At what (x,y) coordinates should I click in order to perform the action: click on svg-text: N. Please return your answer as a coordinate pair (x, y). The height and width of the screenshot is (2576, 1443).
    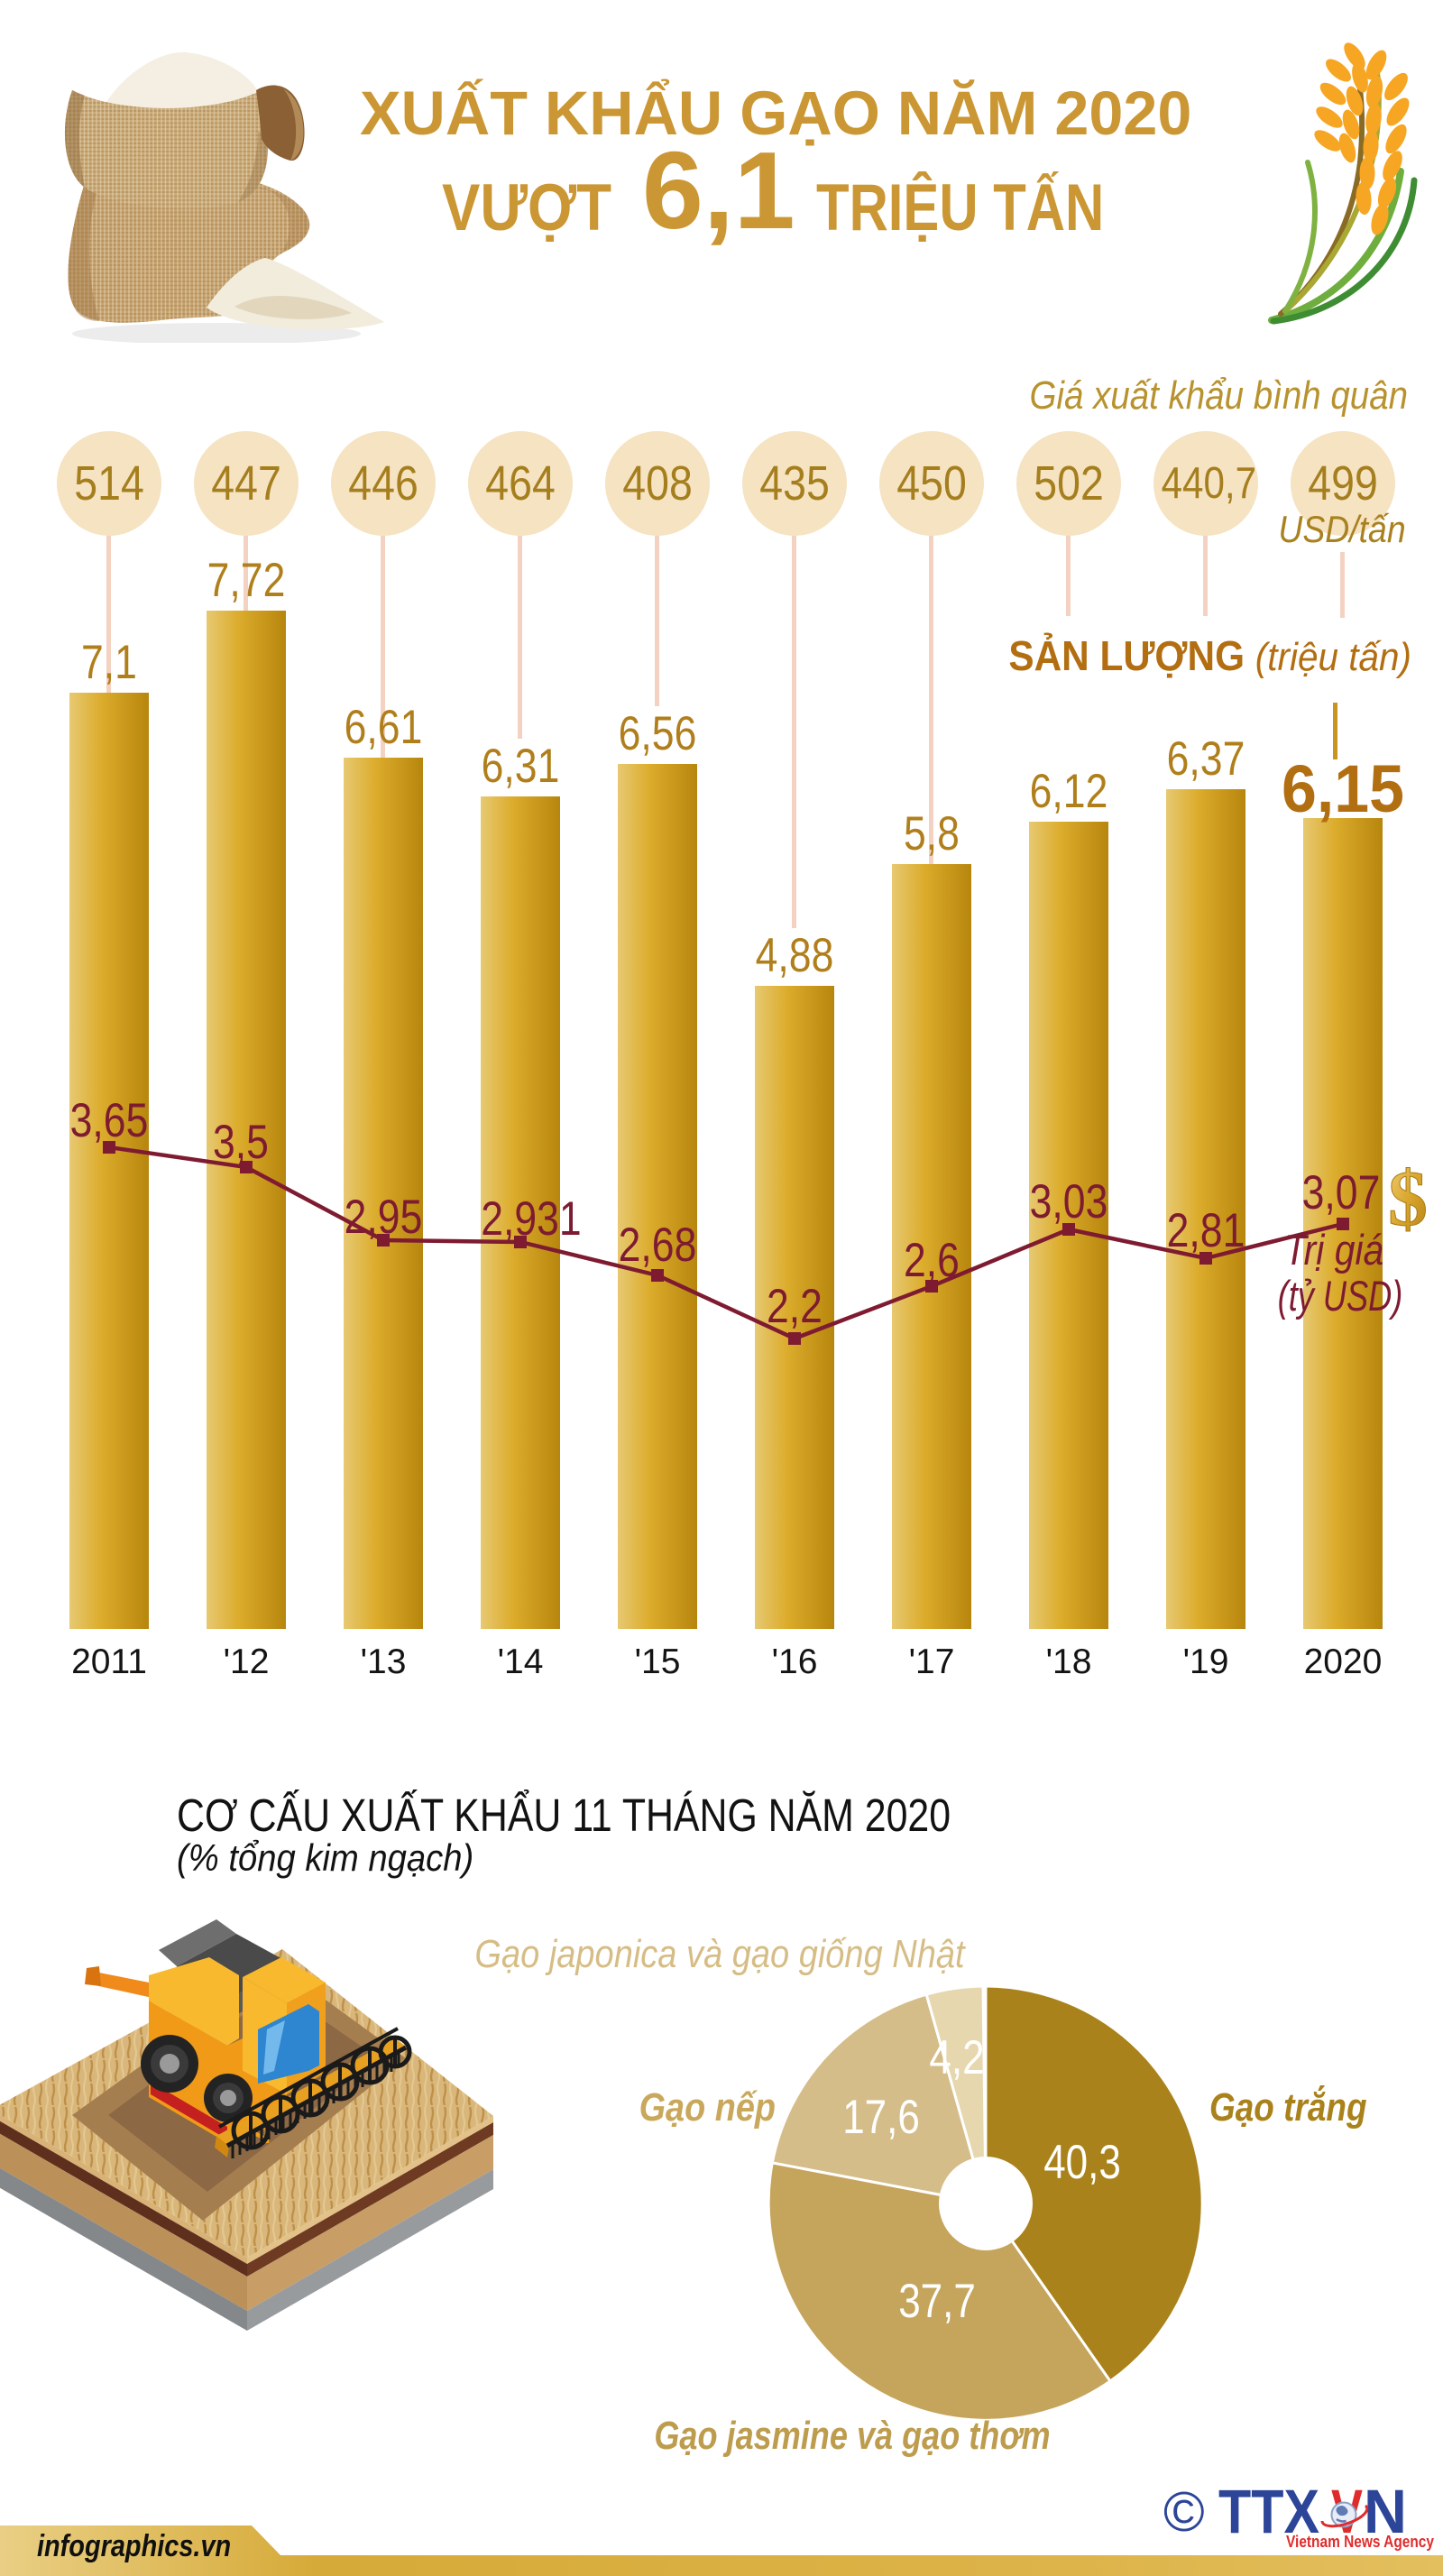
    Looking at the image, I should click on (1385, 2512).